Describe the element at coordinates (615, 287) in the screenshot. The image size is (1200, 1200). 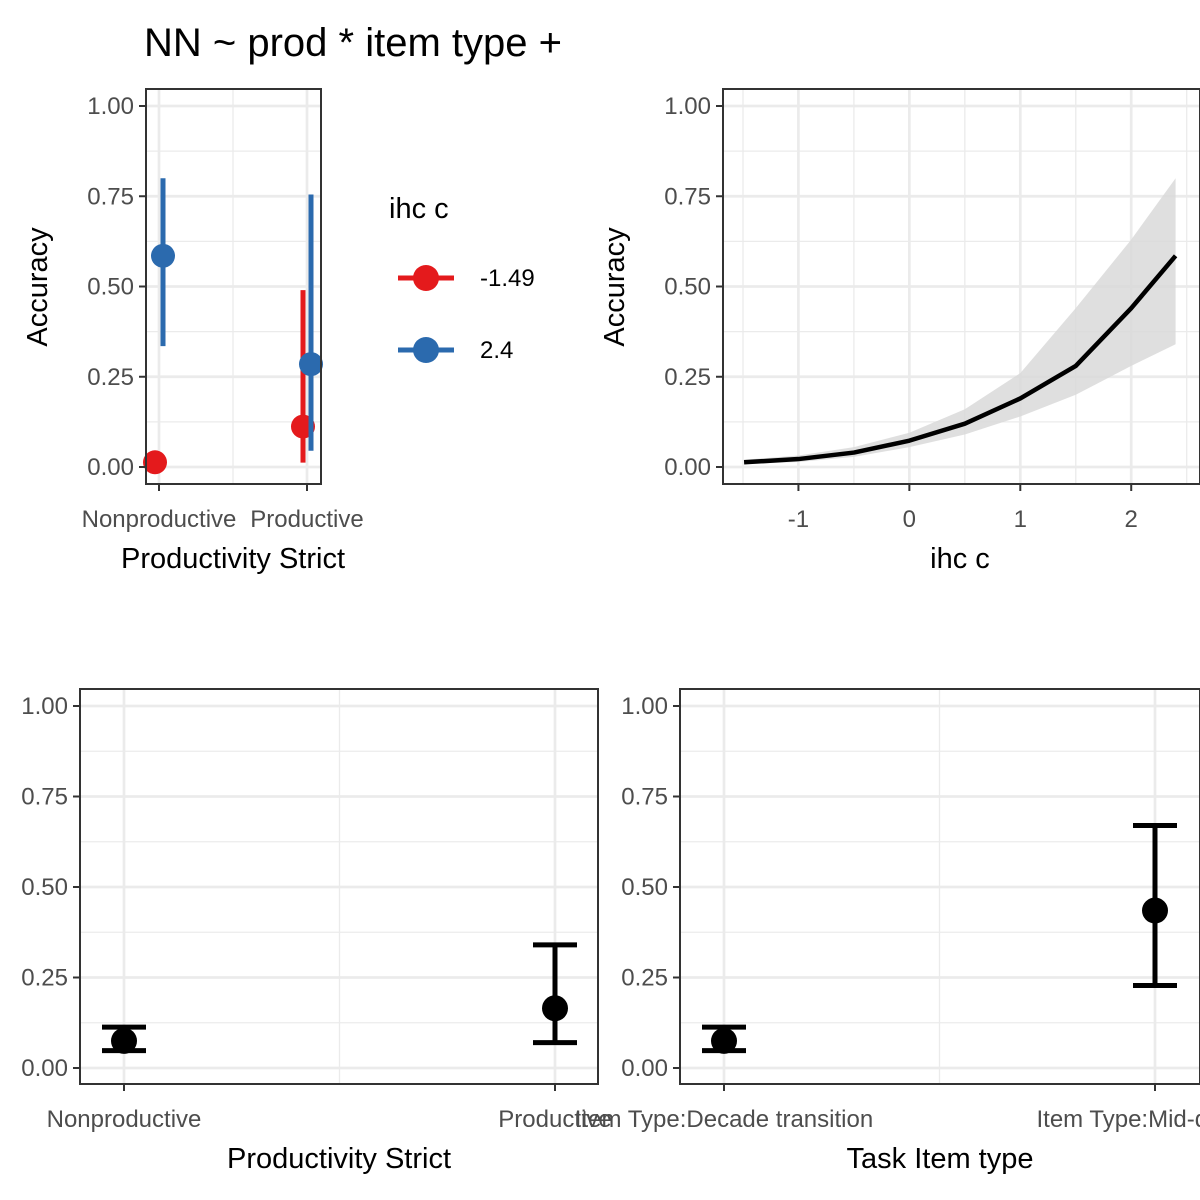
I see `y-axis-title-top-right: Accuracy` at that location.